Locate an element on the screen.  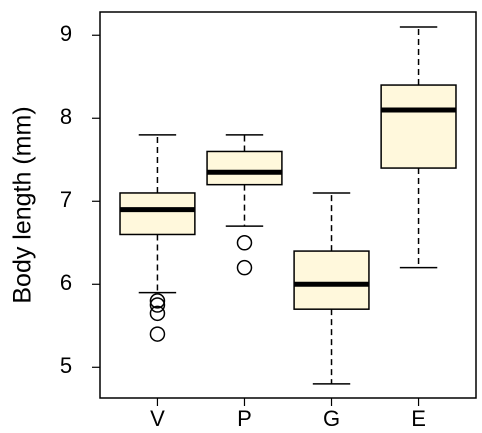
y-tick-label: 6 is located at coordinates (66, 282).